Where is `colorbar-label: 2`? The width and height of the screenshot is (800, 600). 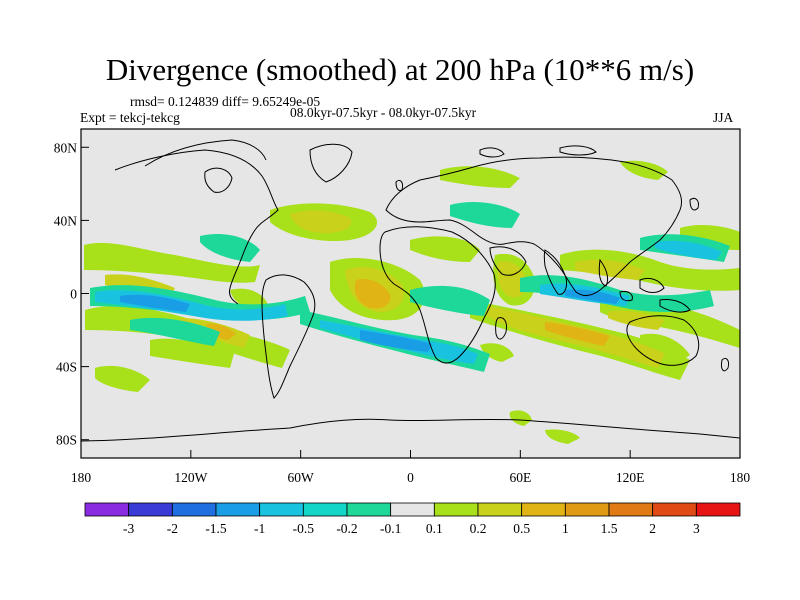
colorbar-label: 2 is located at coordinates (652, 528).